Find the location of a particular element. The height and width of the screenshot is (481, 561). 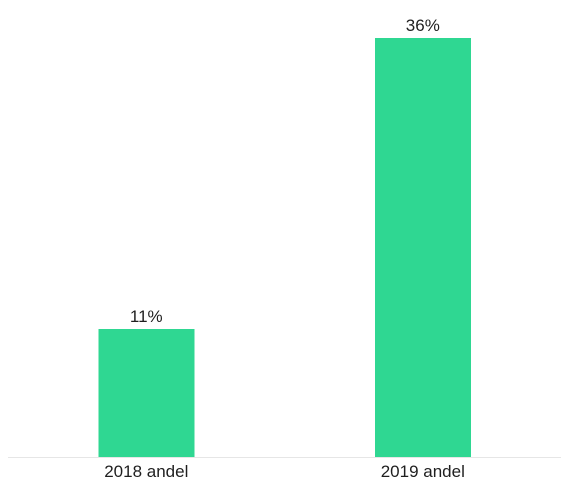

data-label-2: 36% is located at coordinates (423, 25).